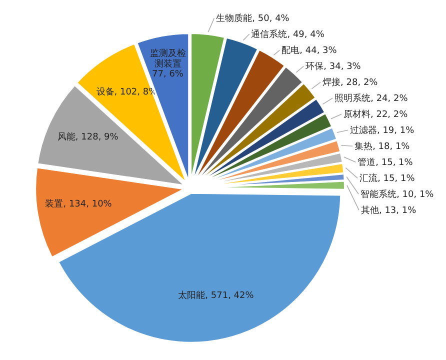 The image size is (446, 360). Describe the element at coordinates (386, 162) in the screenshot. I see `slice-label: 管道, 15, 1%` at that location.